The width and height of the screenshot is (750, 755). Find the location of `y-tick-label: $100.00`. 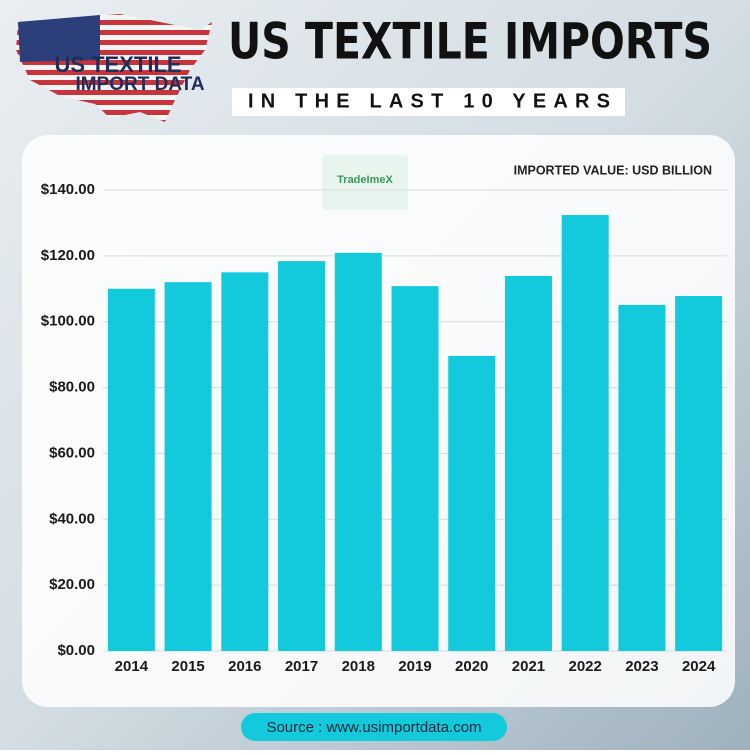

y-tick-label: $100.00 is located at coordinates (68, 321).